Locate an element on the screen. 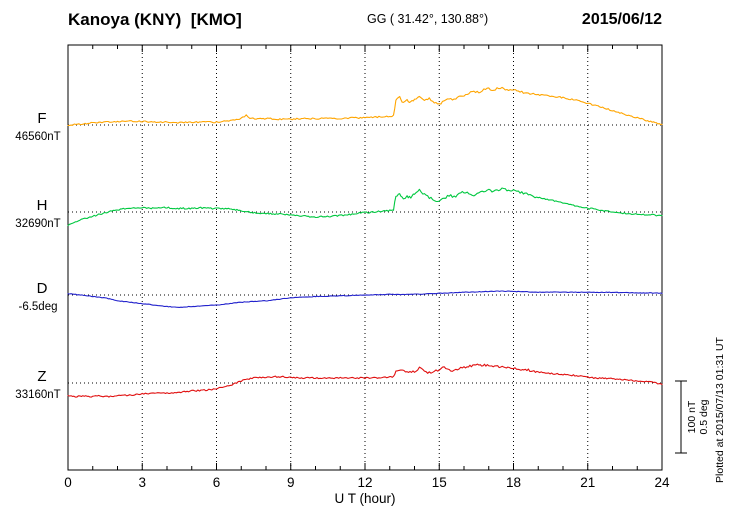  x-tick-label: 12 is located at coordinates (364, 482).